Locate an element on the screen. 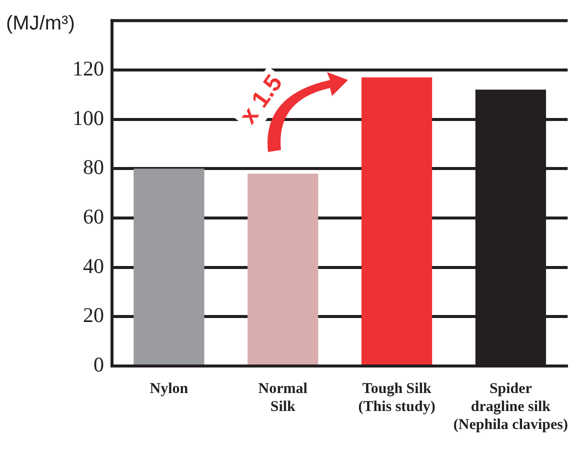  y-tick-label: 40 is located at coordinates (93, 266).